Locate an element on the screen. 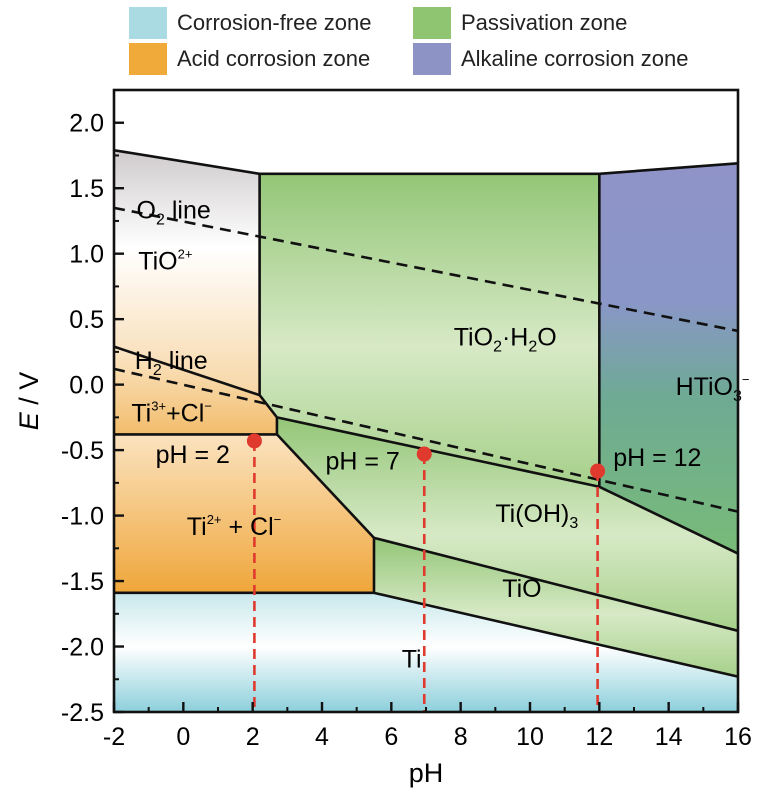  legend-swatch-alkaline-corrosion is located at coordinates (432, 59).